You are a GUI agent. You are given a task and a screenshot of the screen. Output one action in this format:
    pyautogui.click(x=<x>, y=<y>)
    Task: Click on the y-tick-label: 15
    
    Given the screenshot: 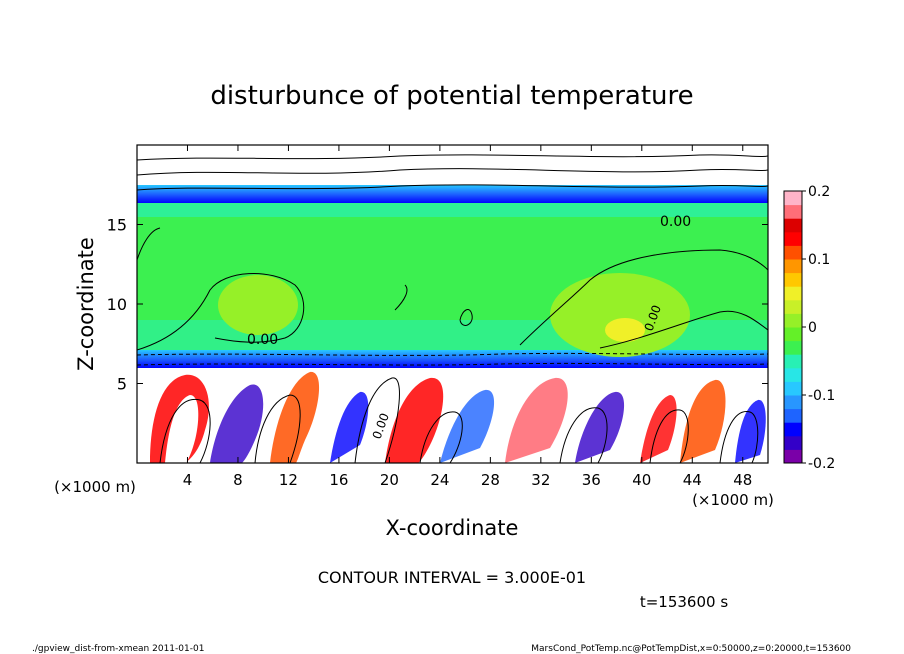 What is the action you would take?
    pyautogui.click(x=117, y=225)
    